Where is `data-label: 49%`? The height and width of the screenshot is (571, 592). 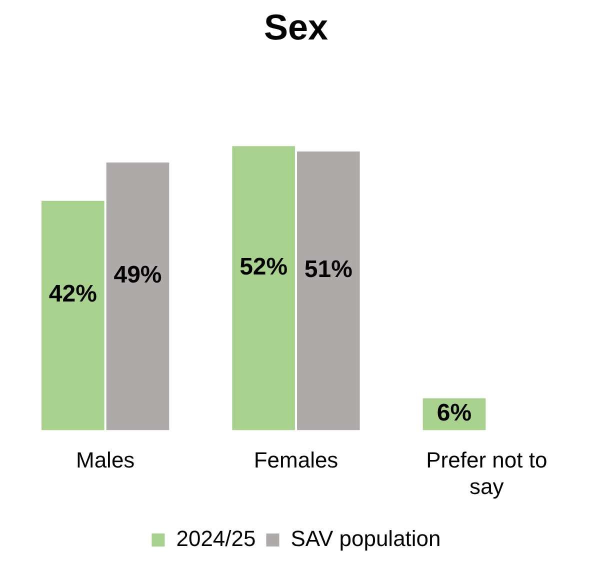
data-label: 49% is located at coordinates (138, 274).